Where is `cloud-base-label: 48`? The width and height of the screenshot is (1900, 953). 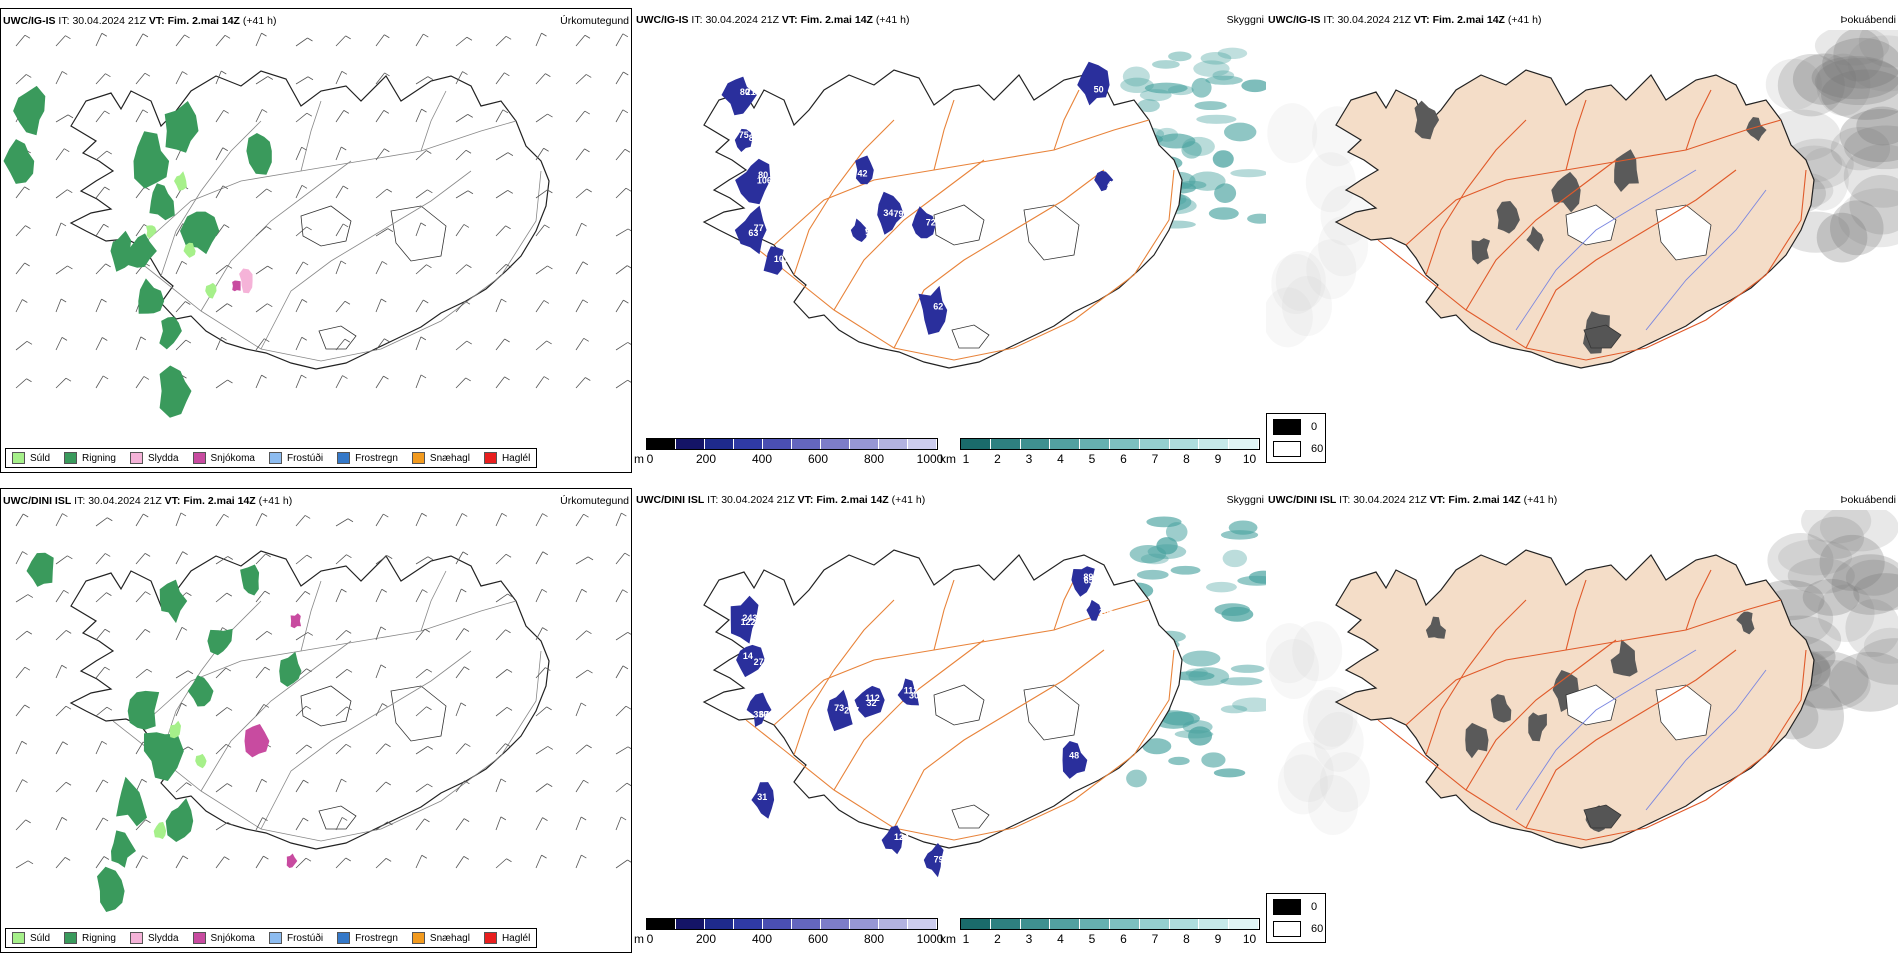
cloud-base-label: 48 is located at coordinates (870, 229).